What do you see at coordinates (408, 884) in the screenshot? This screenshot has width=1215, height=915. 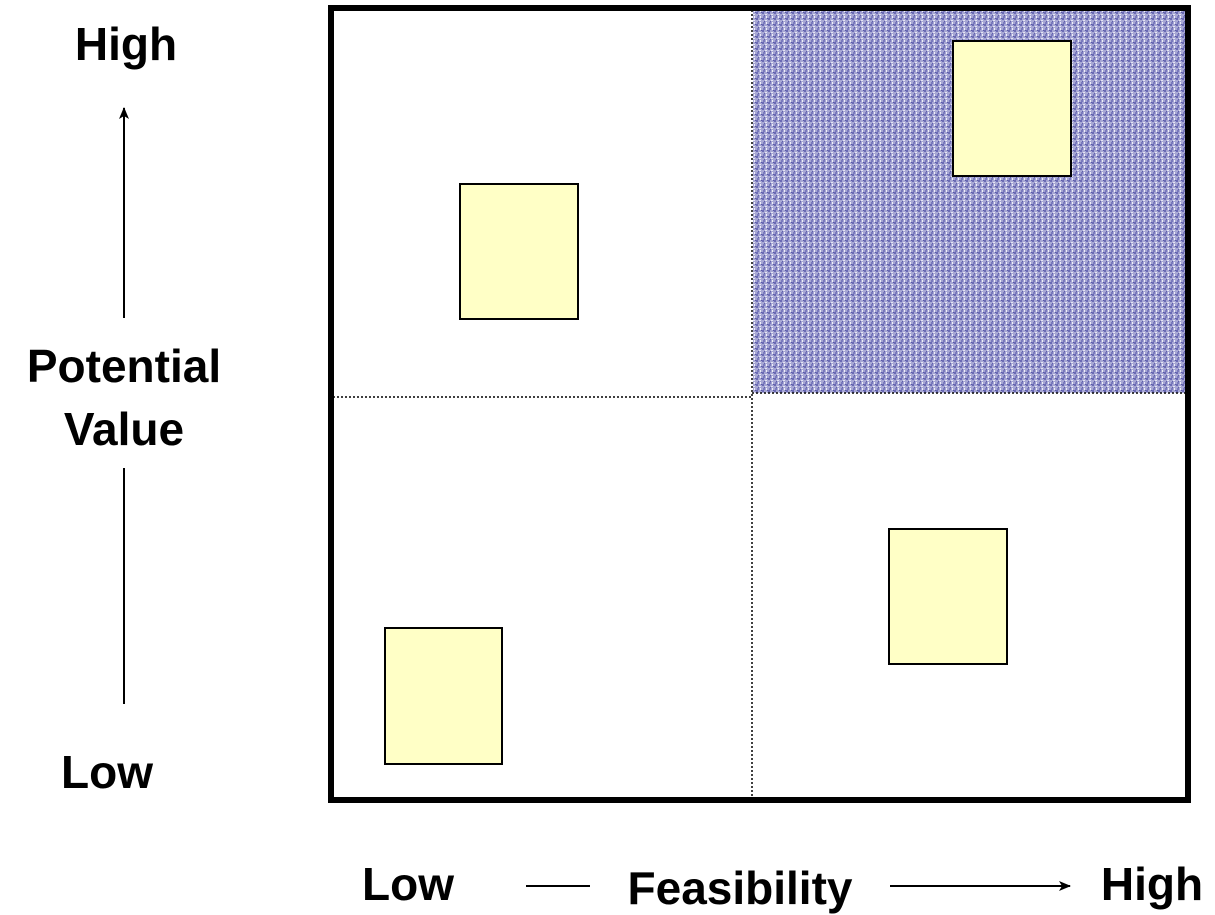 I see `x-axis-low-label: Low` at bounding box center [408, 884].